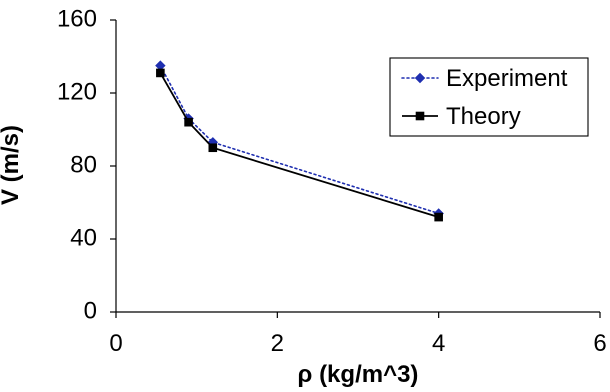 This screenshot has height=392, width=610. I want to click on legend-marker-experiment, so click(420, 78).